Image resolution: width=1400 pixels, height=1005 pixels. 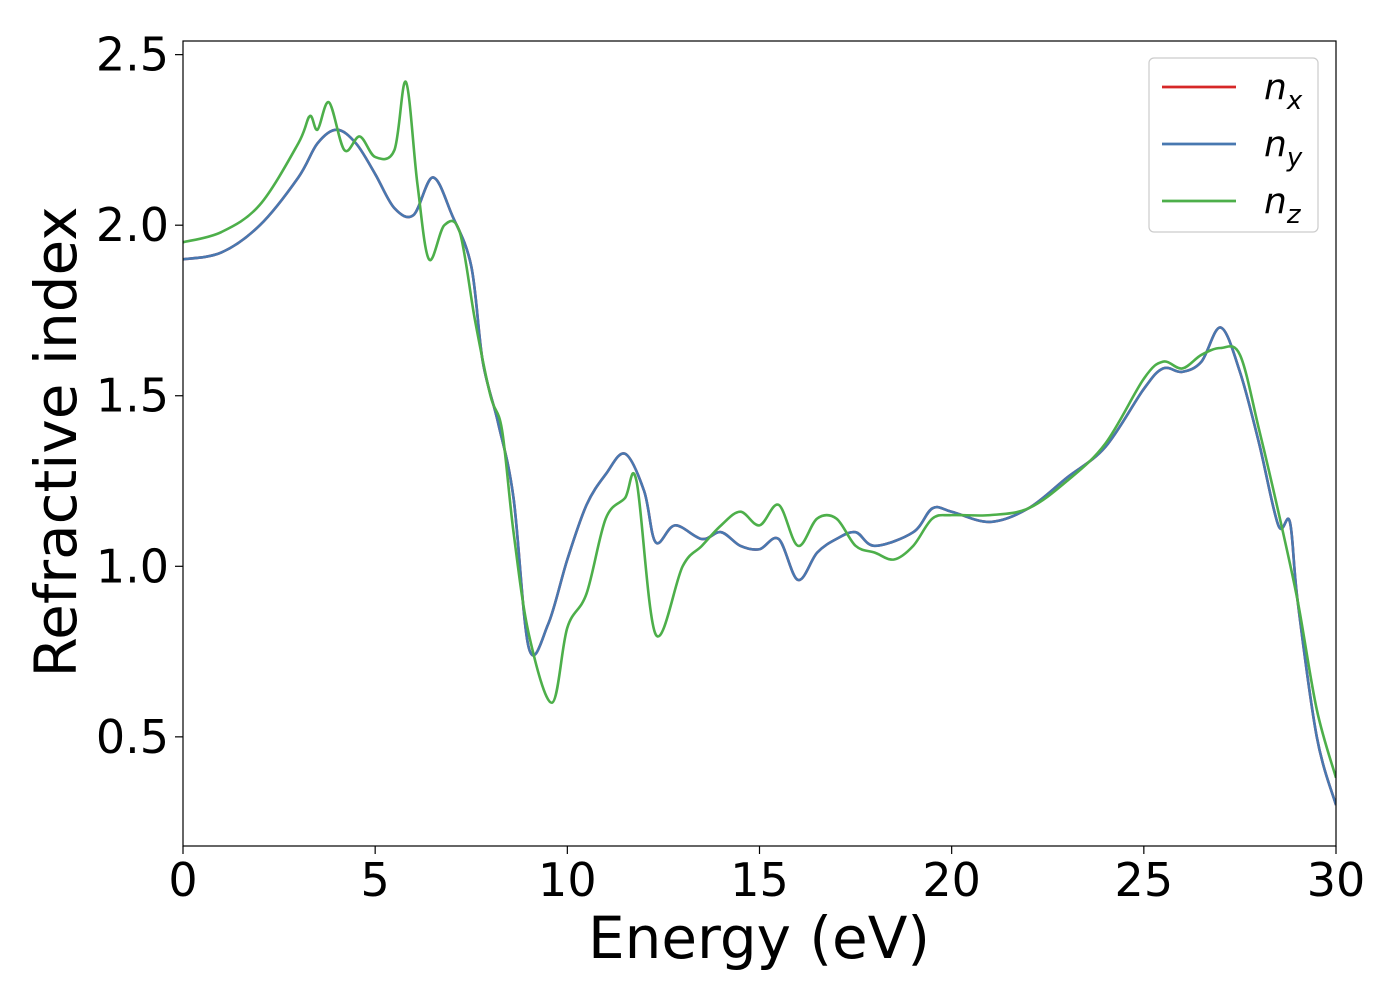 What do you see at coordinates (1283, 148) in the screenshot?
I see `legend-label-y: ny` at bounding box center [1283, 148].